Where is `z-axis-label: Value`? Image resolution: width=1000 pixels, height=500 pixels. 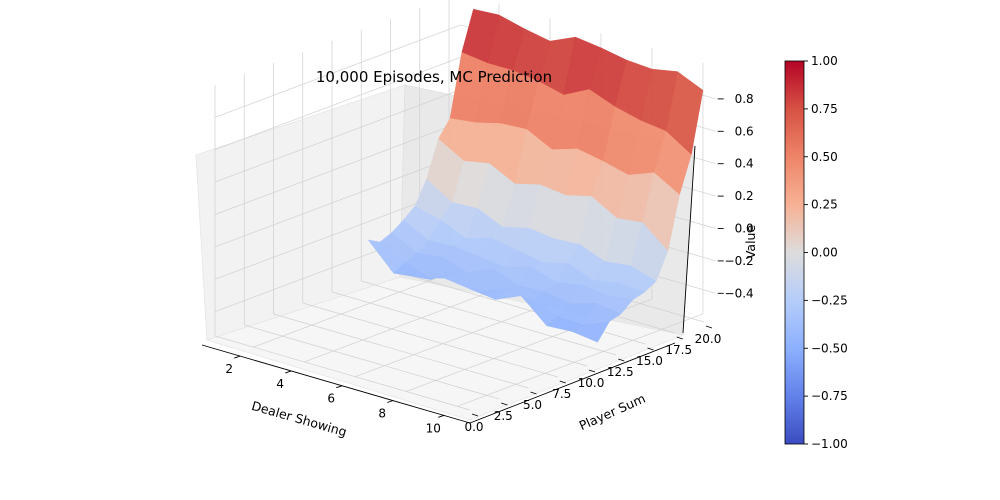
z-axis-label: Value is located at coordinates (750, 242).